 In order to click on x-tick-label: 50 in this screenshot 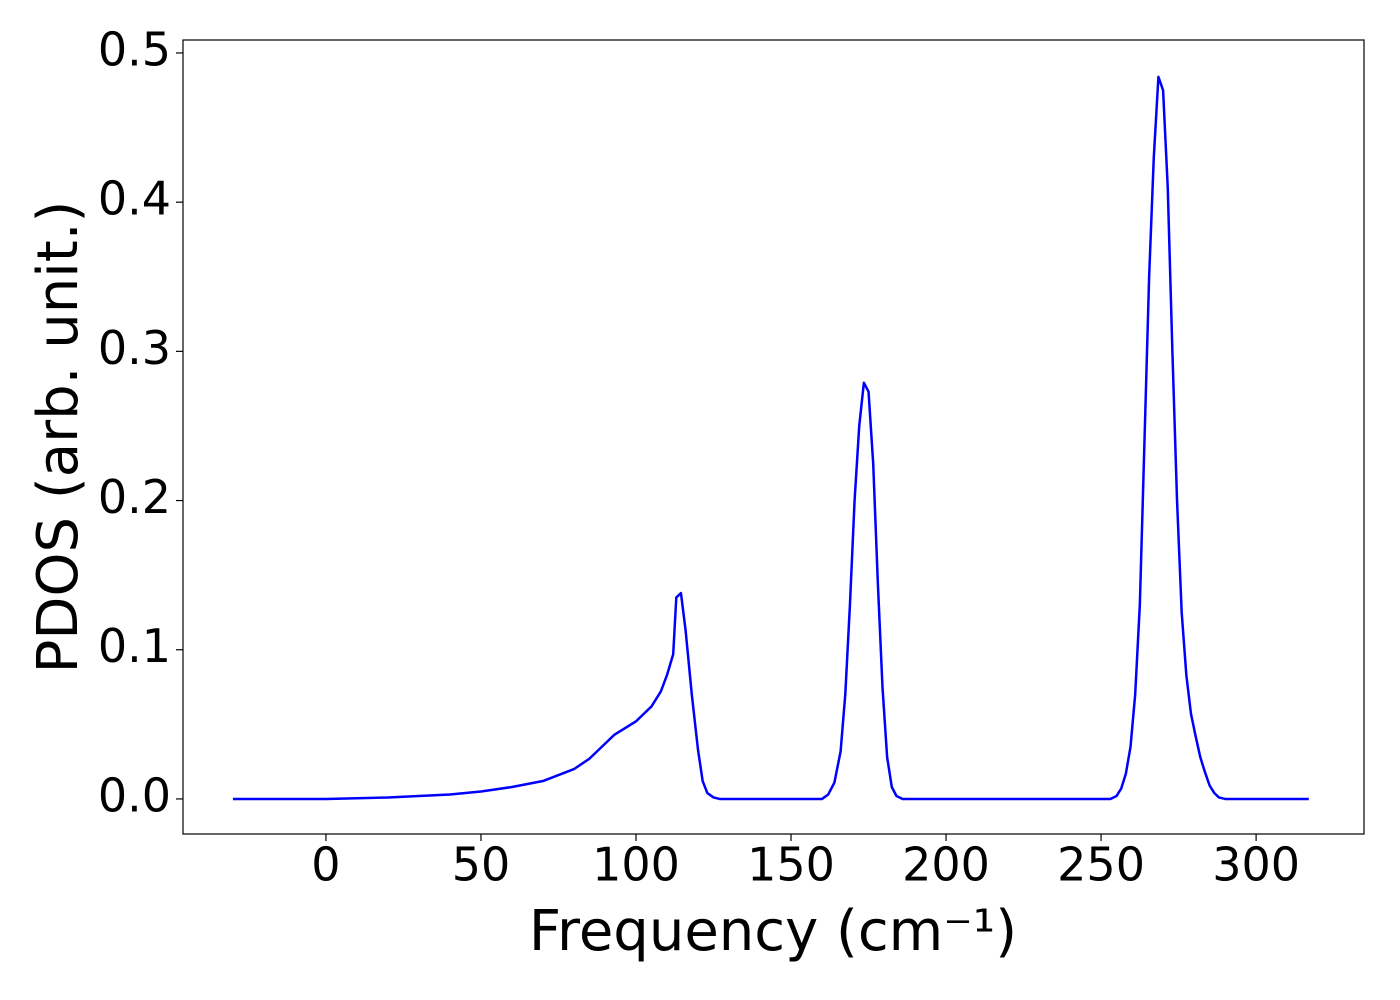, I will do `click(481, 865)`.